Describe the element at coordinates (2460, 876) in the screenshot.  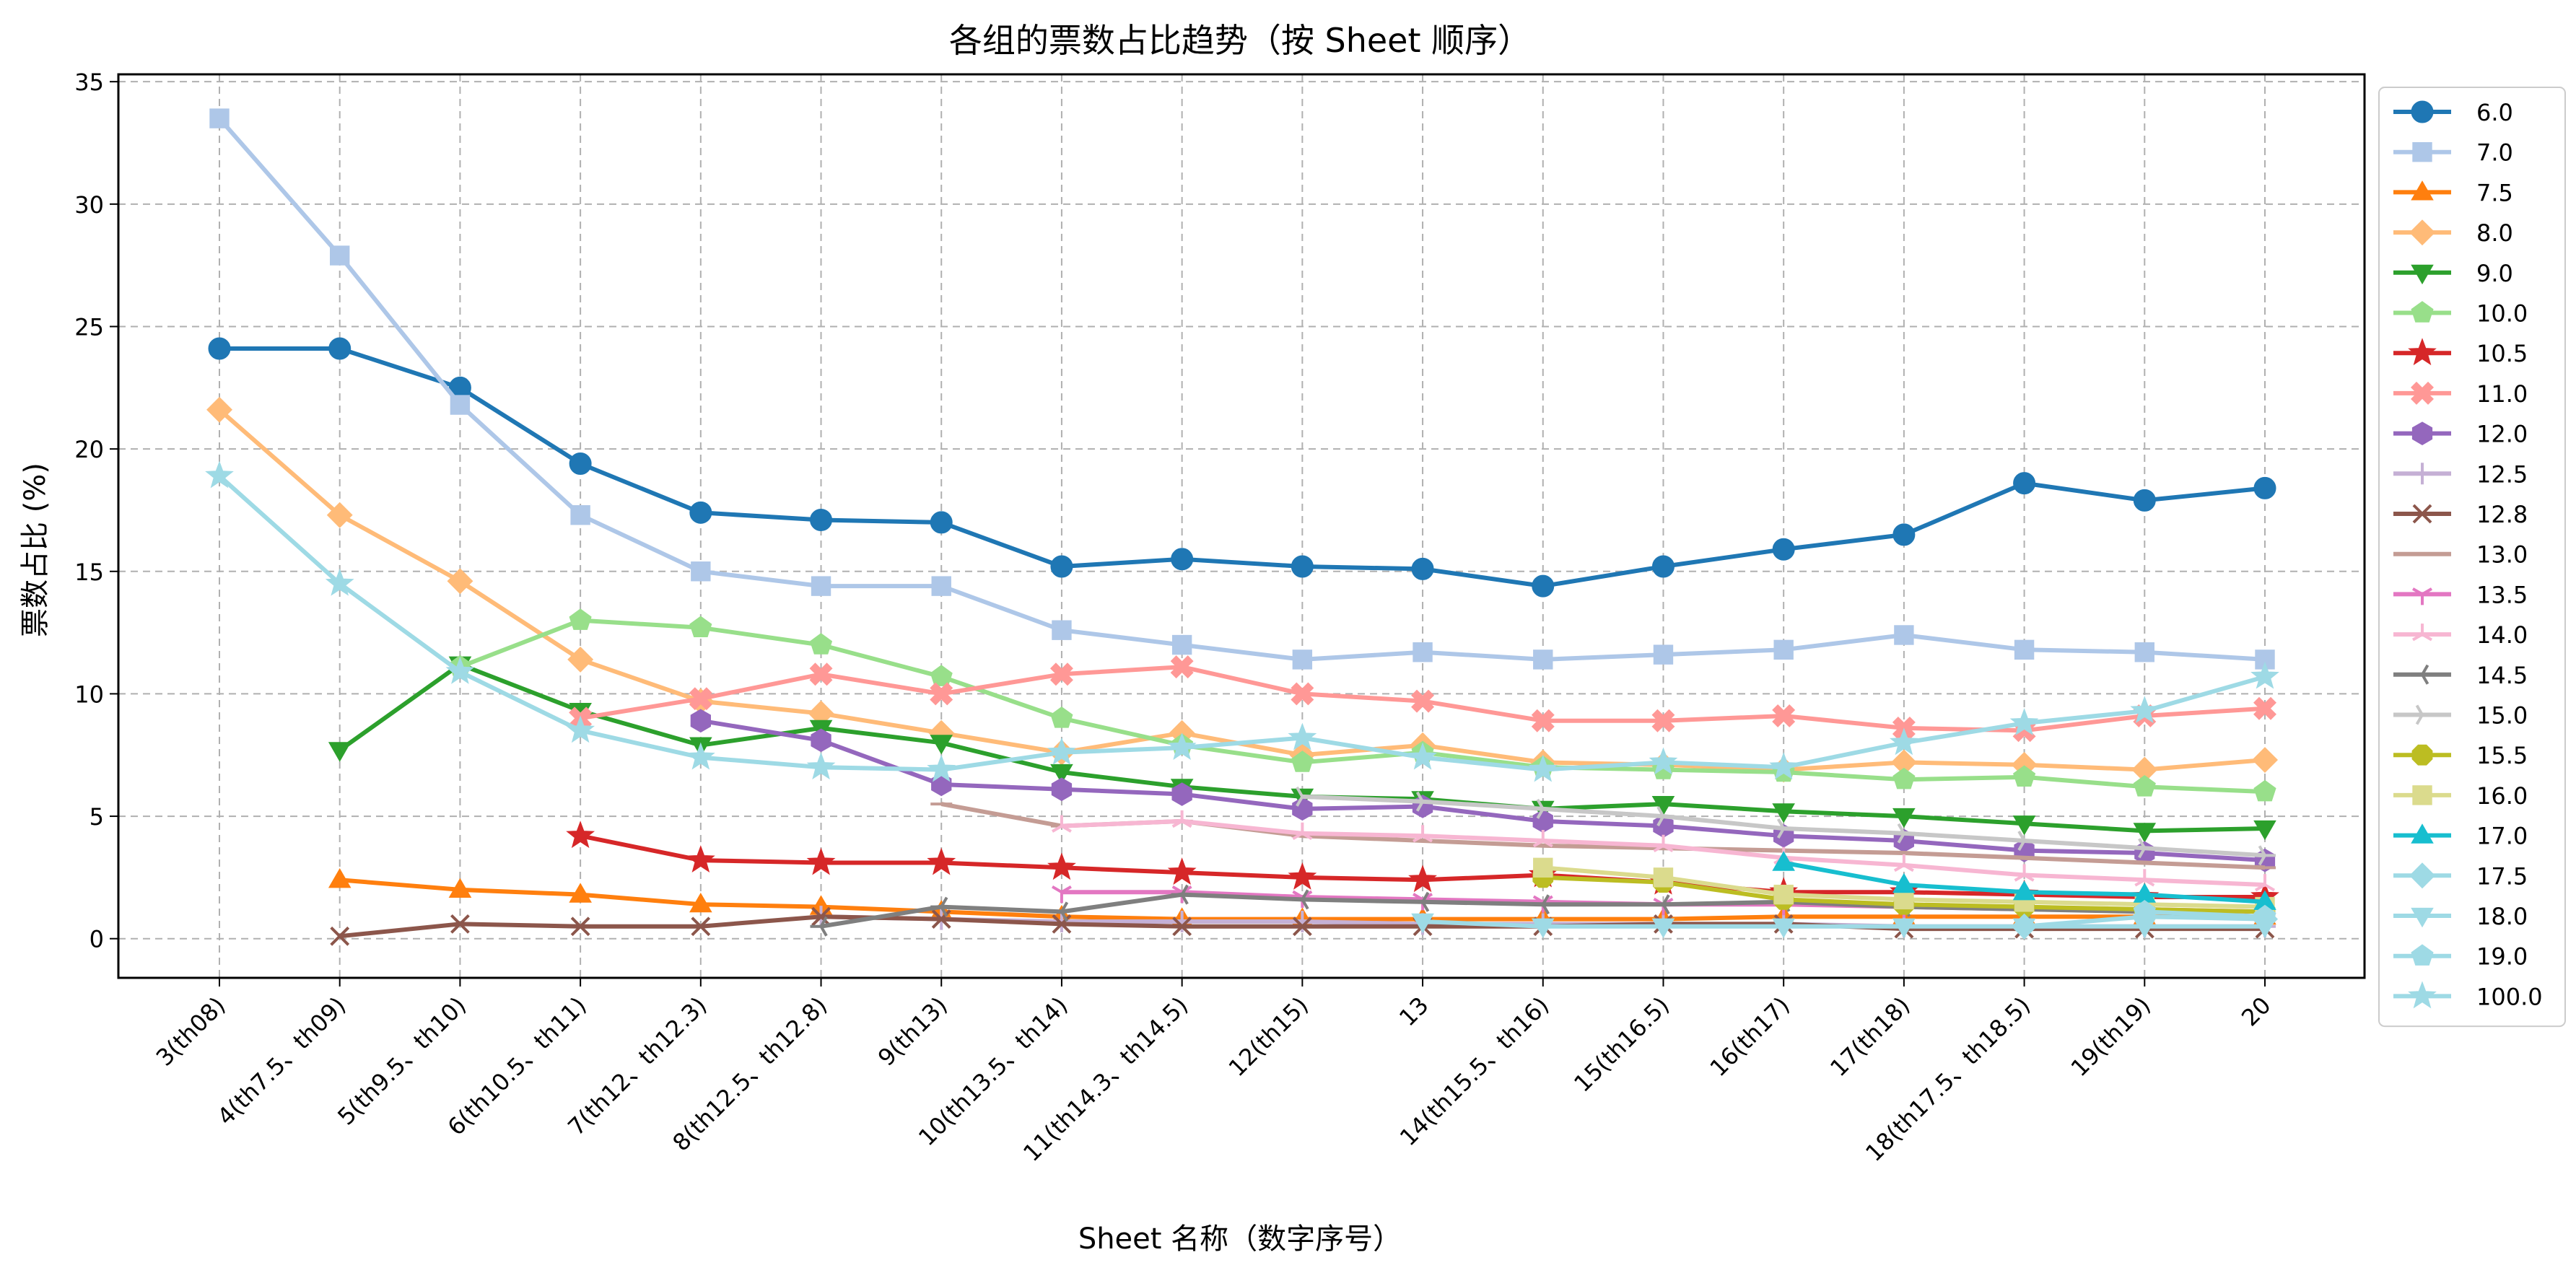
I see `legend-item: 17.5` at that location.